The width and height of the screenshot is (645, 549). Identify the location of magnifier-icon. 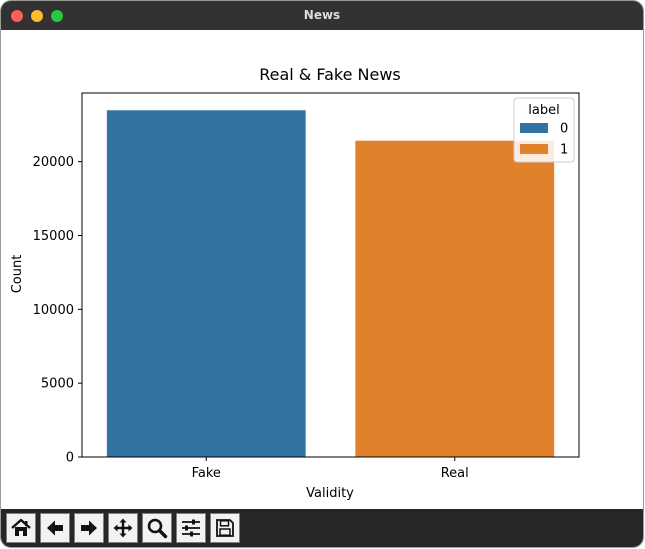
(157, 528).